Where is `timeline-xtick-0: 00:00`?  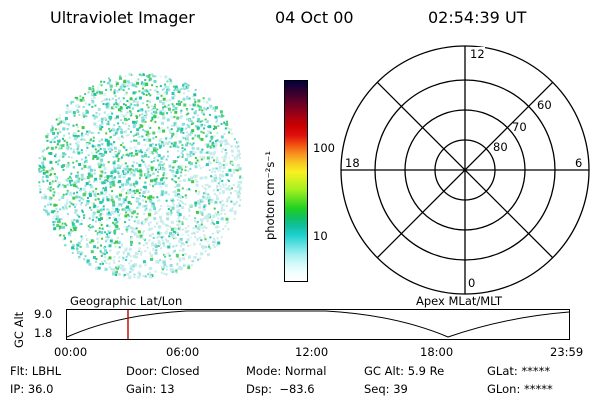 timeline-xtick-0: 00:00 is located at coordinates (71, 352).